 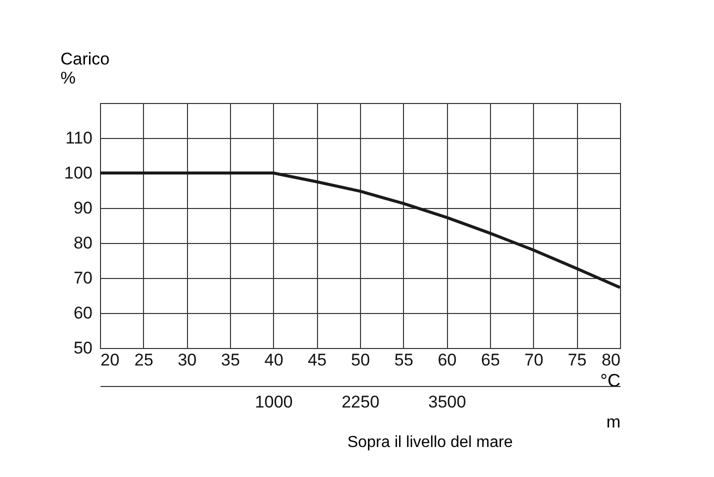 I want to click on x-tick-label: 45, so click(x=317, y=360).